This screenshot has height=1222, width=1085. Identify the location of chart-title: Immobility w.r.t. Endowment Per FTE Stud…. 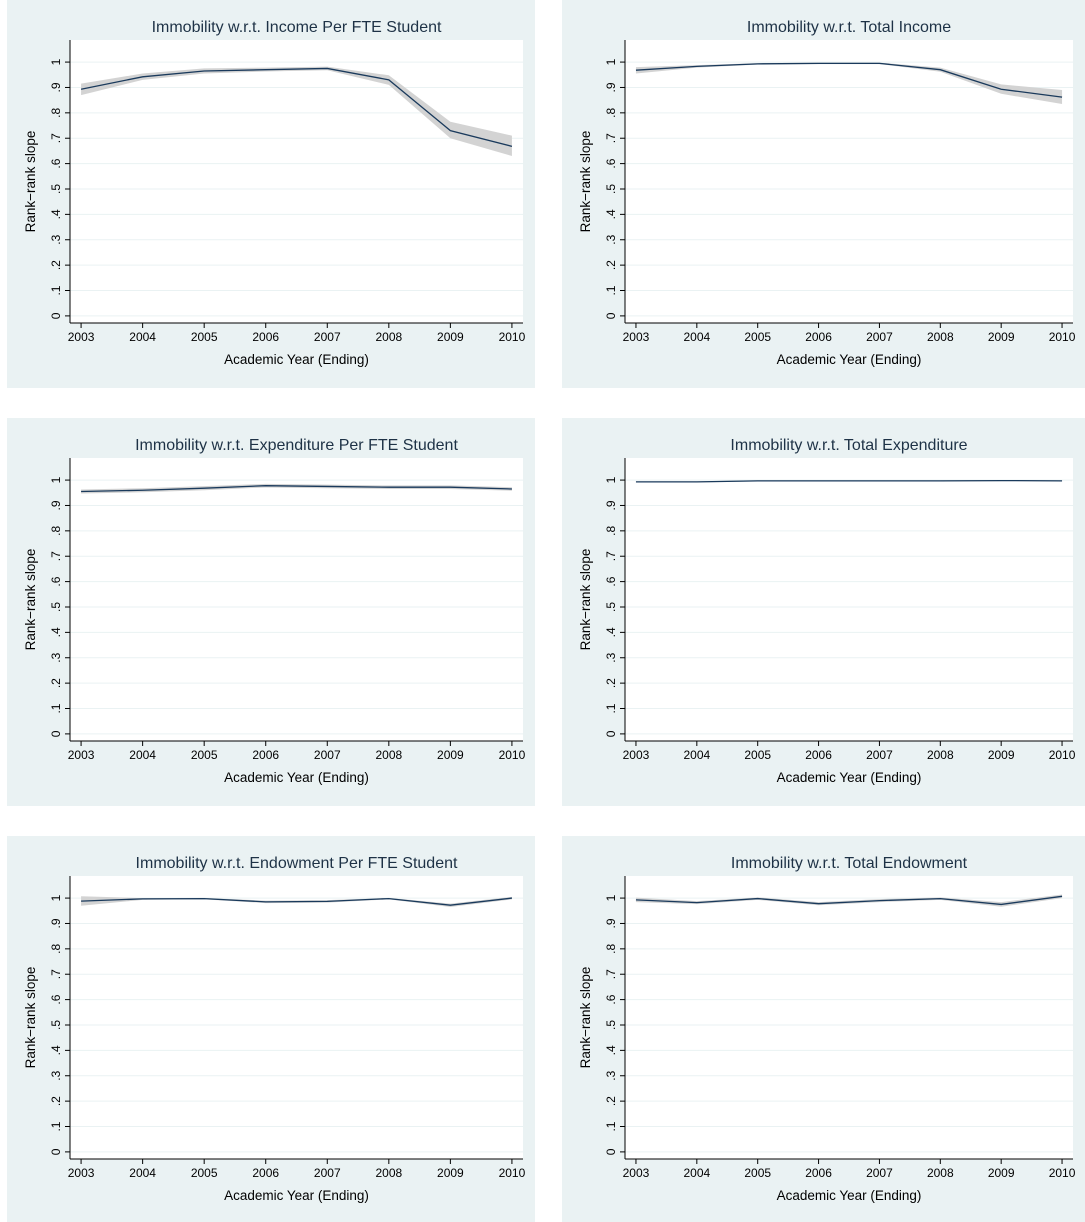
(297, 863).